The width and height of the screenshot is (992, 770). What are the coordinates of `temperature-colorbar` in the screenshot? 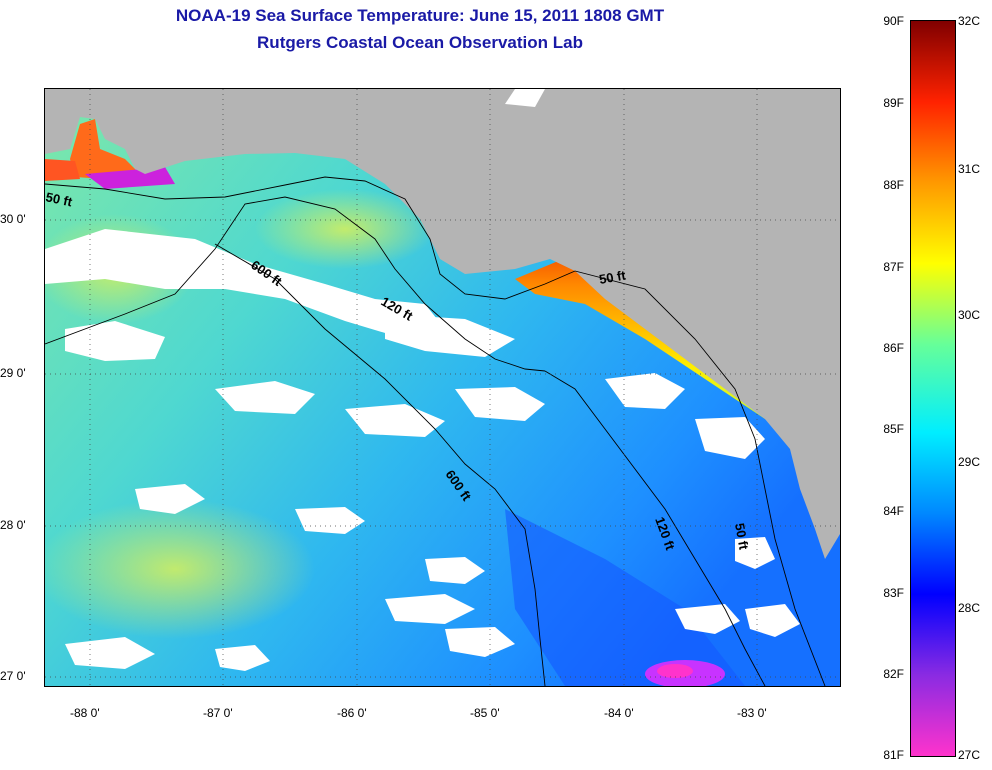 It's located at (933, 388).